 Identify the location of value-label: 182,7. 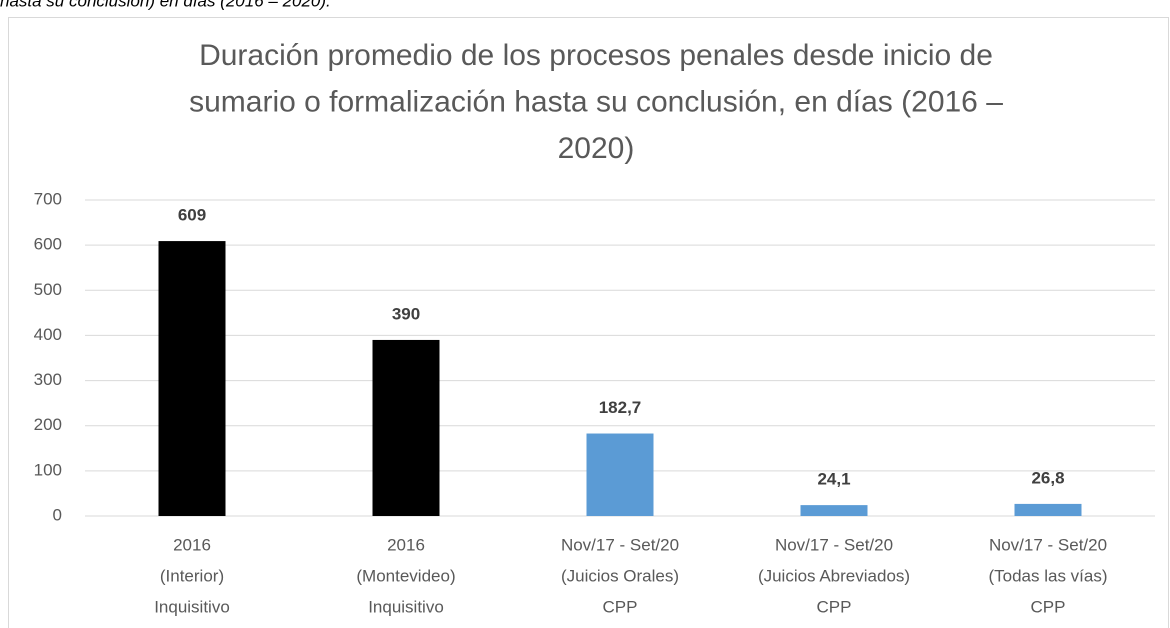
(620, 407).